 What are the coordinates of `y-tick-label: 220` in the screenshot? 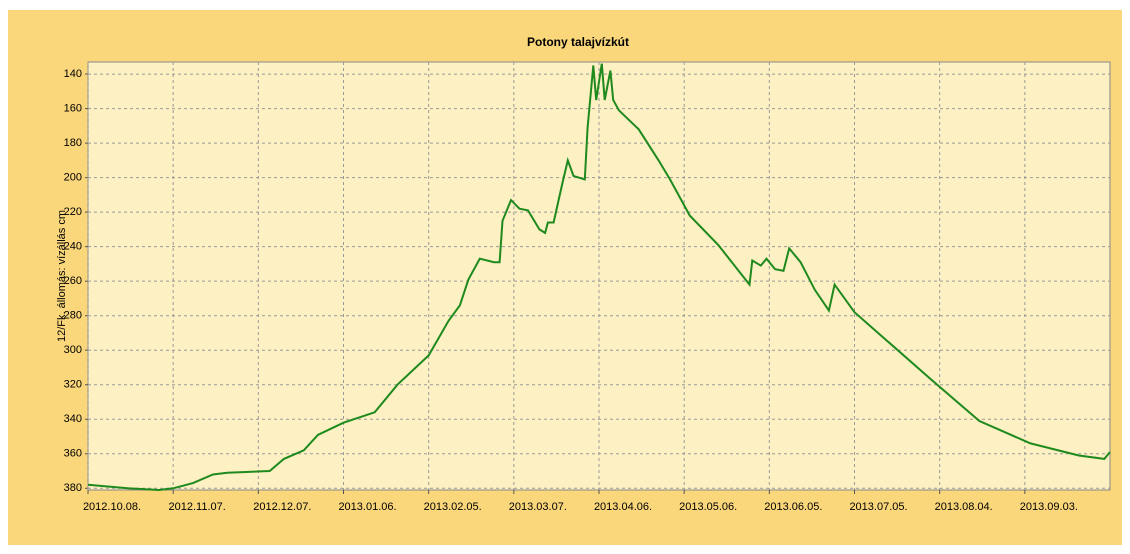 It's located at (73, 212).